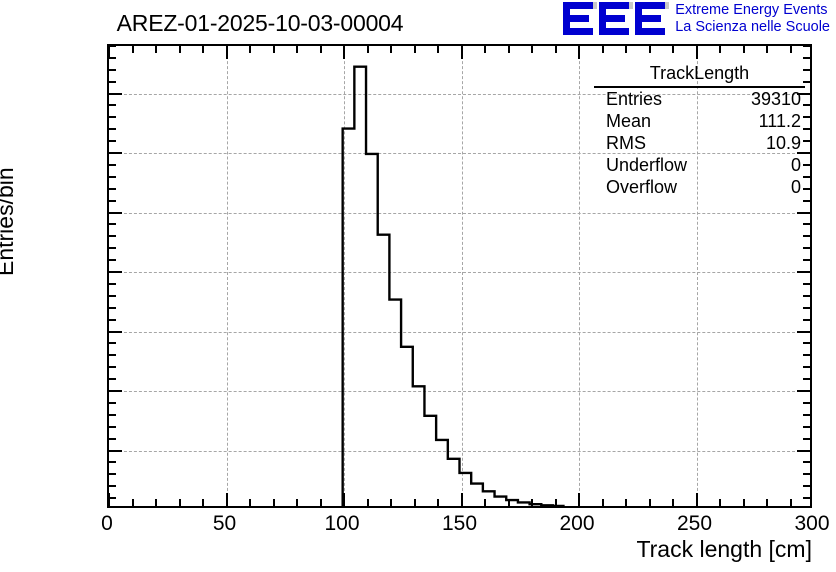  What do you see at coordinates (260, 23) in the screenshot?
I see `page-title: AREZ-01-2025-10-03-00004` at bounding box center [260, 23].